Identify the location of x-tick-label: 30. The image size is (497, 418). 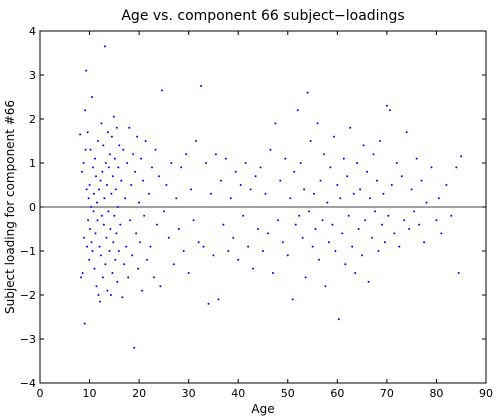
(189, 393).